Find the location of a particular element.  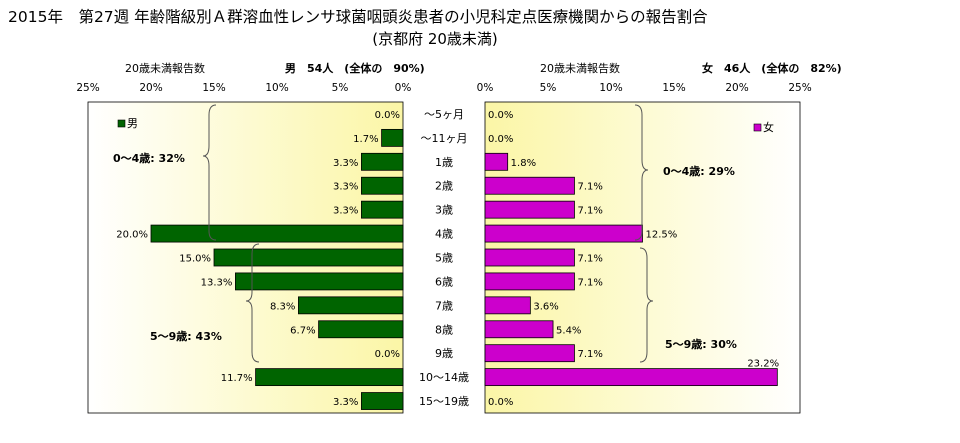

female-data-label: 23.2% is located at coordinates (763, 364).